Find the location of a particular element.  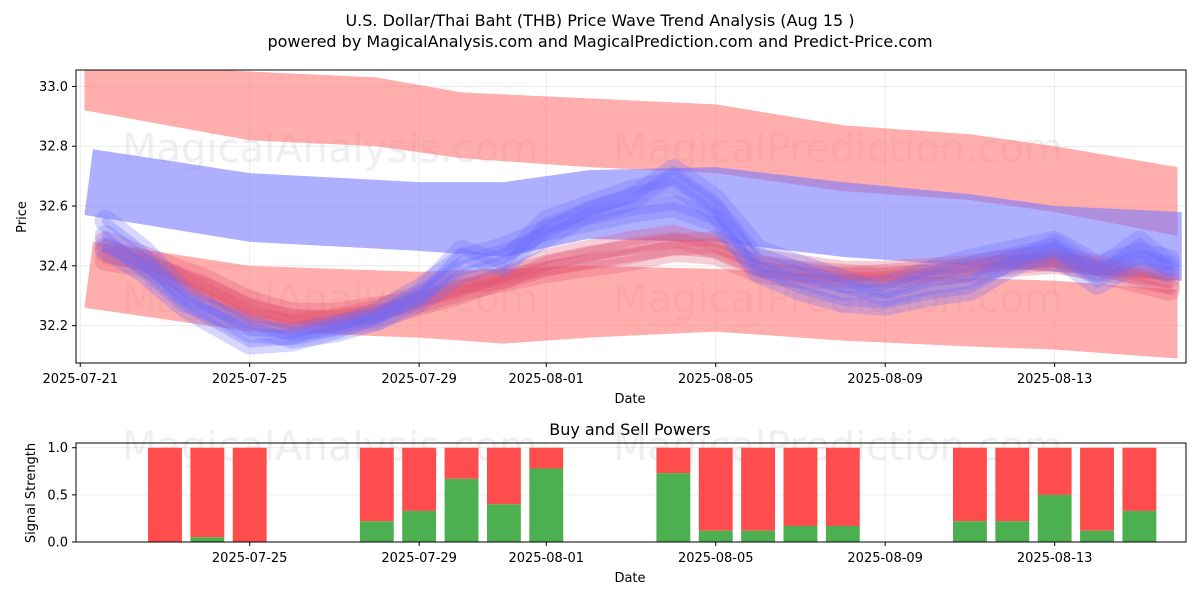

price-y-tick-label: 33.0 is located at coordinates (53, 87).